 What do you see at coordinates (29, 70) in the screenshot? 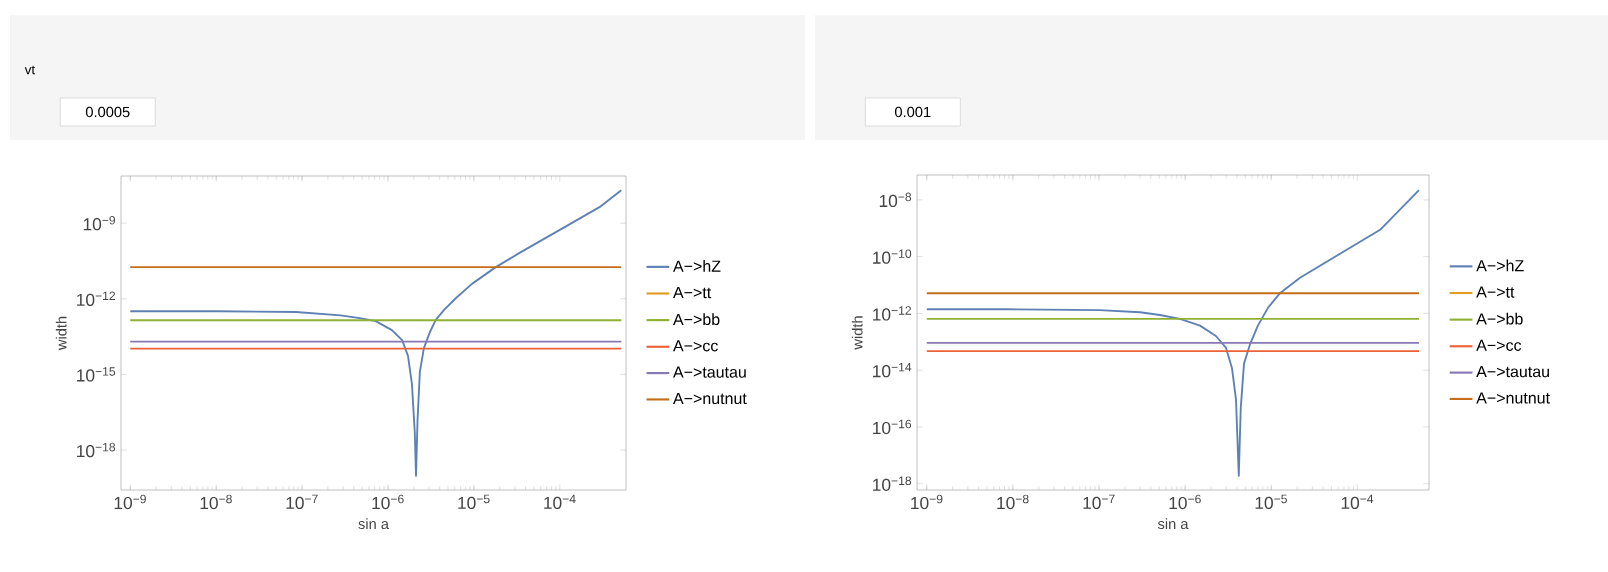
I see `text: vt` at bounding box center [29, 70].